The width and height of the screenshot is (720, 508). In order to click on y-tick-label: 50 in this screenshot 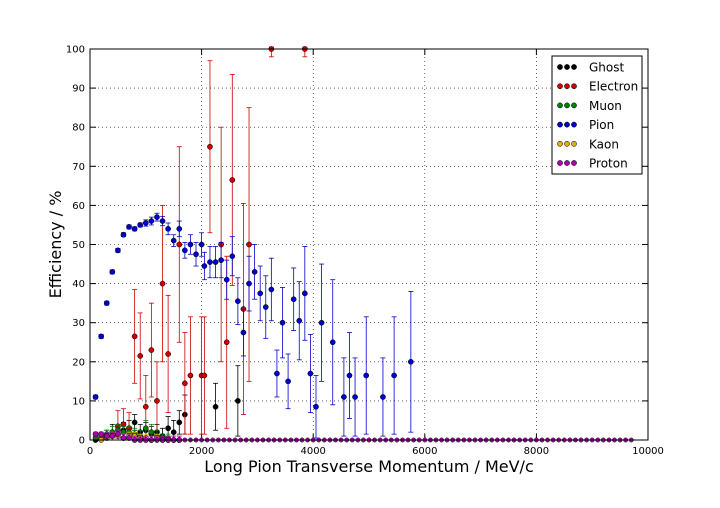, I will do `click(78, 245)`.